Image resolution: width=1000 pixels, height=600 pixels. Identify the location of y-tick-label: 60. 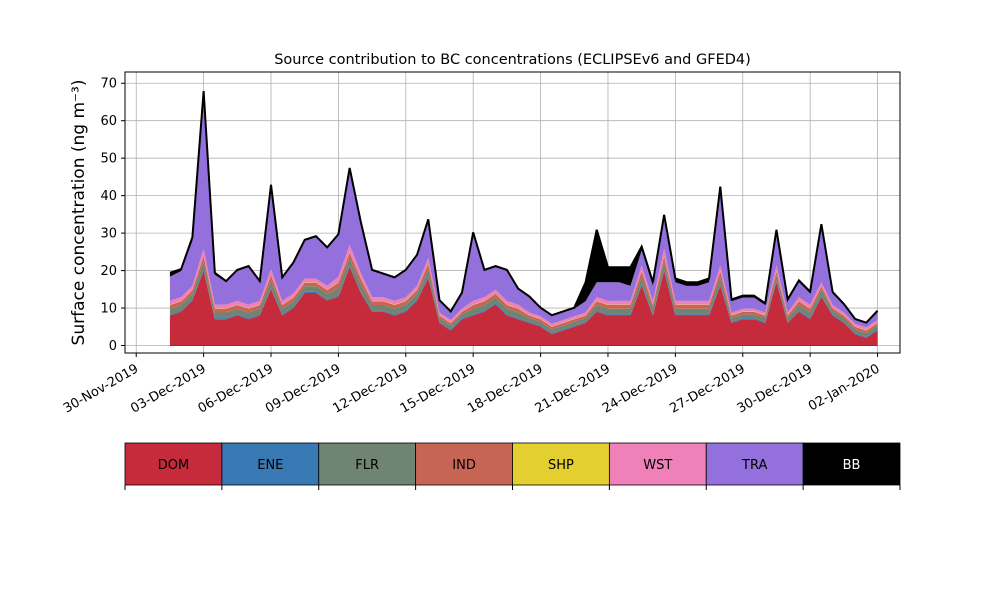
(108, 121).